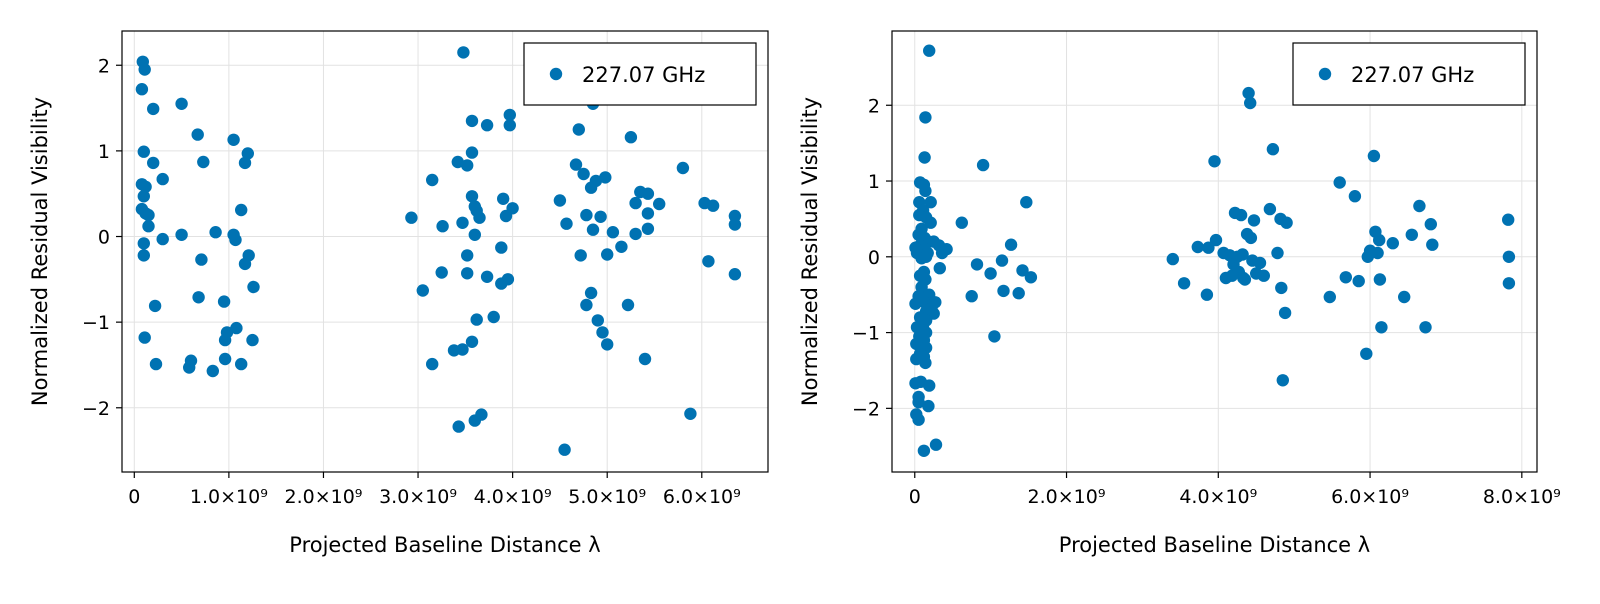 This screenshot has width=1600, height=604. I want to click on y-axis: −2 −1 0 1 2, so click(102, 237).